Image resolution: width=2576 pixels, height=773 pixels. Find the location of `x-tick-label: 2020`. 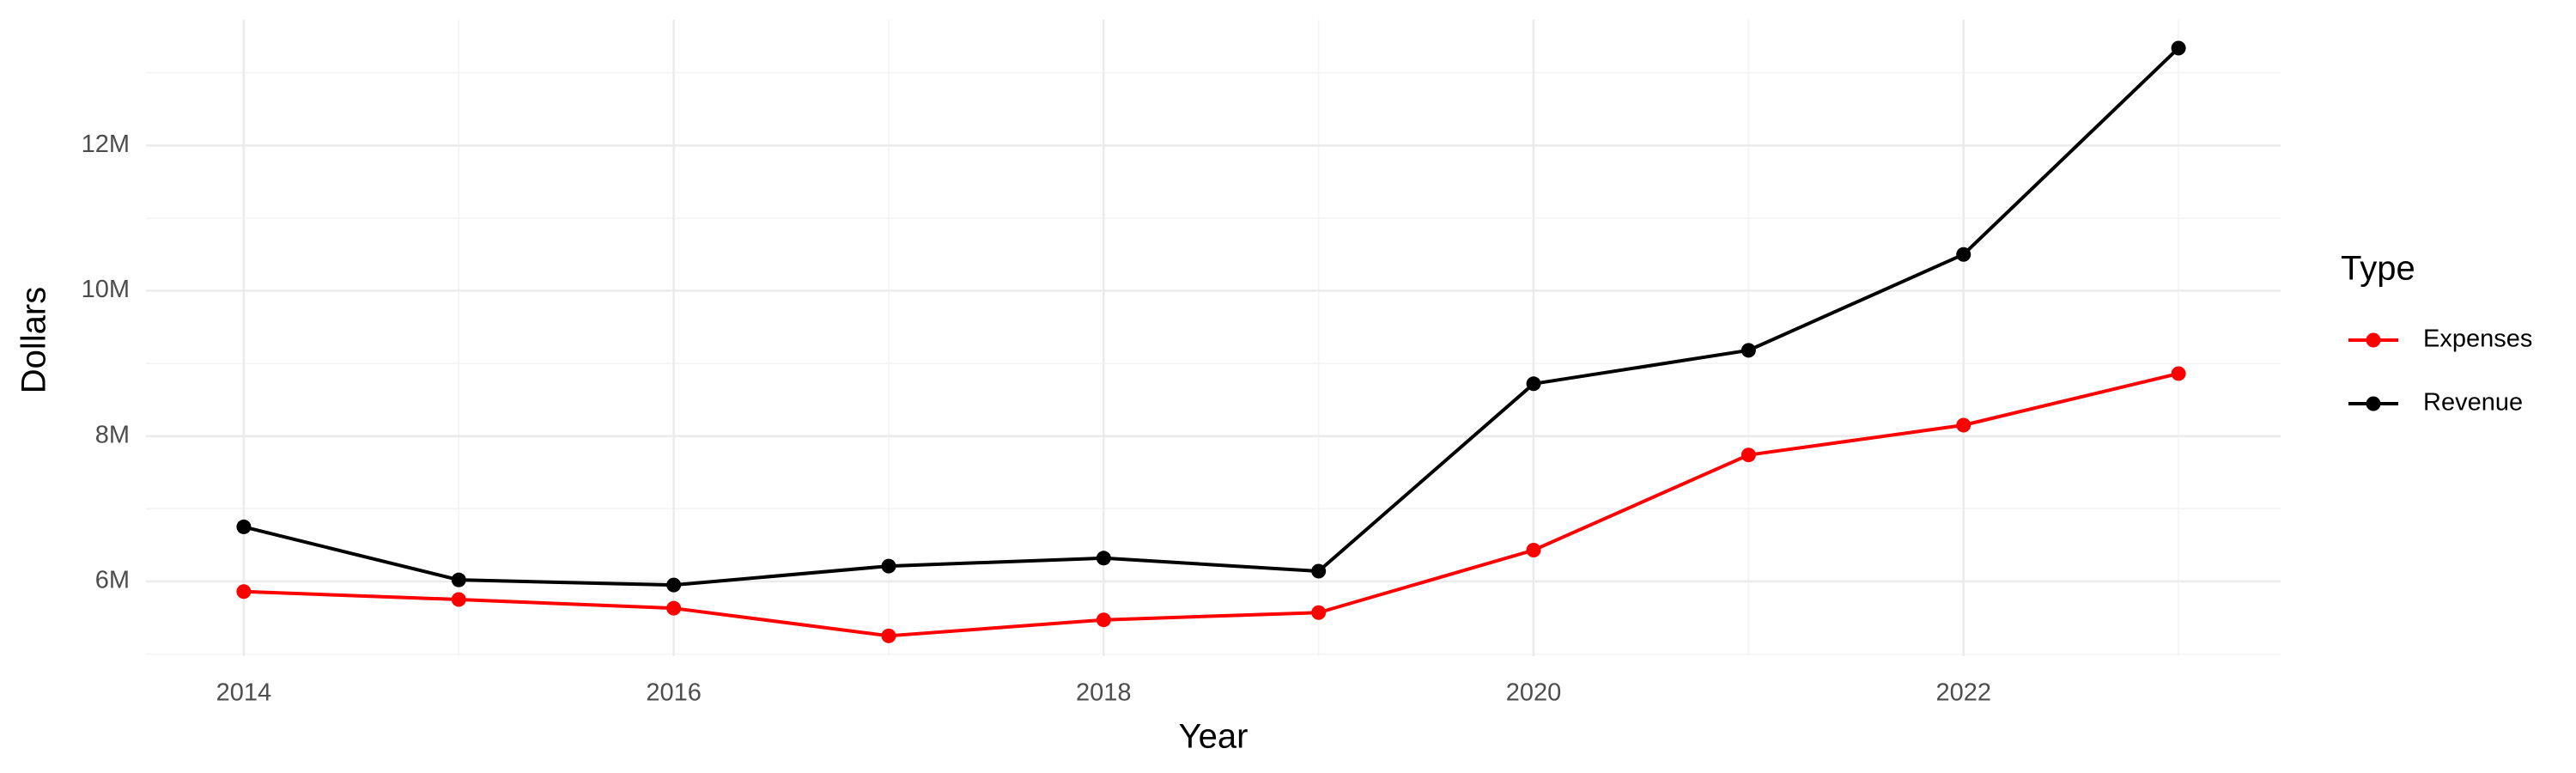

x-tick-label: 2020 is located at coordinates (1534, 693).